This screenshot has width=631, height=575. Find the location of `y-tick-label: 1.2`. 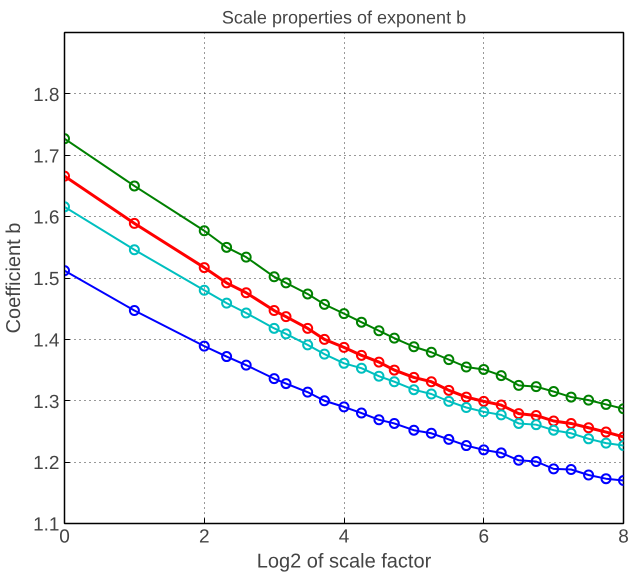

y-tick-label: 1.2 is located at coordinates (46, 463).